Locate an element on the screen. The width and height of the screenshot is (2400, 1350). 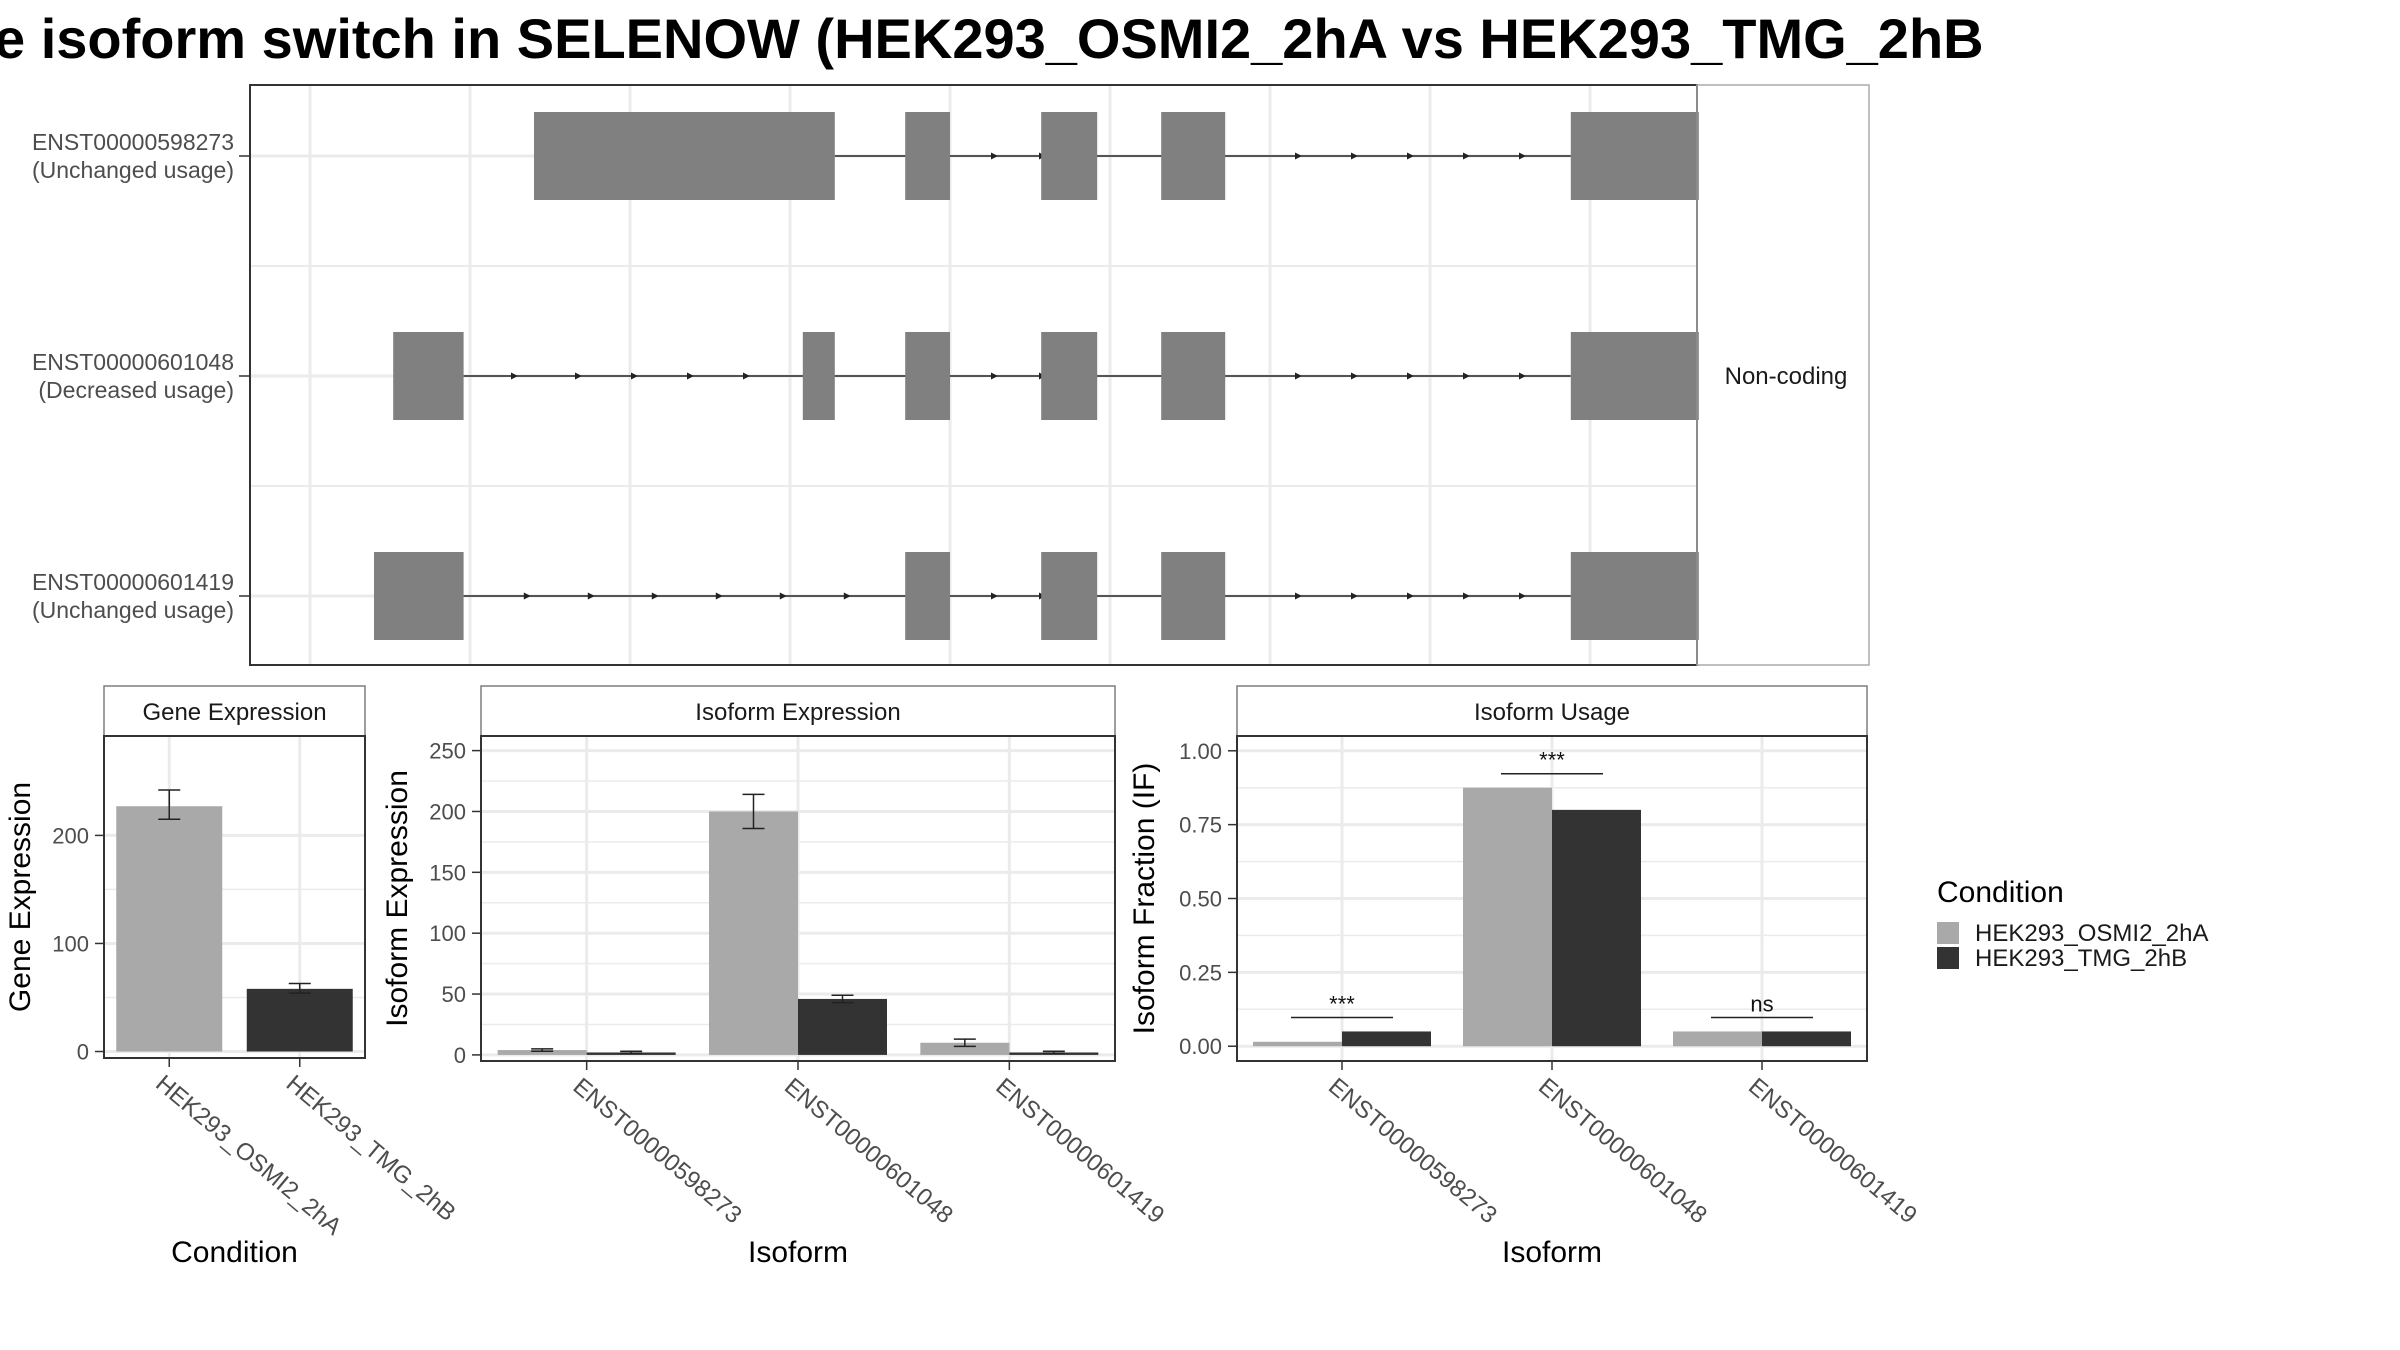
y-tick-label: 0 is located at coordinates (460, 1055).